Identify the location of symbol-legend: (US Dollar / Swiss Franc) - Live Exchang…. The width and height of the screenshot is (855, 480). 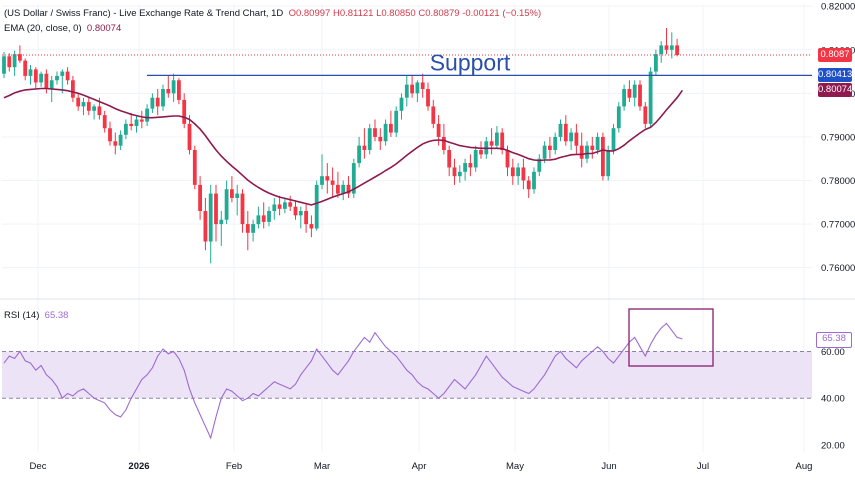
(272, 13).